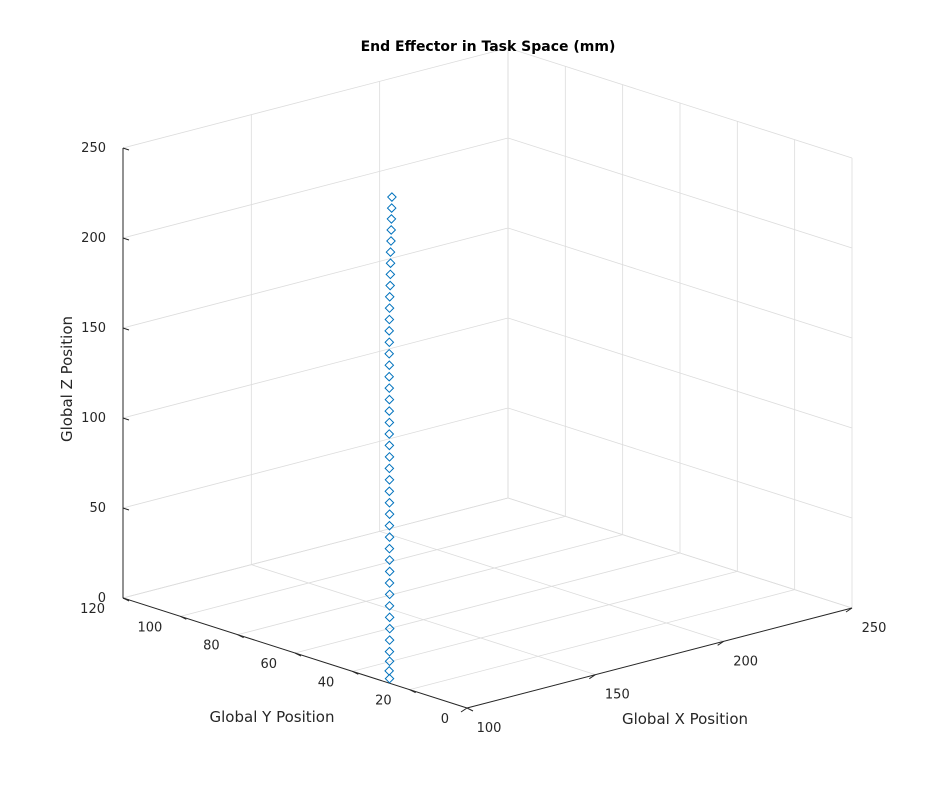  What do you see at coordinates (745, 661) in the screenshot?
I see `x-tick-label: 200` at bounding box center [745, 661].